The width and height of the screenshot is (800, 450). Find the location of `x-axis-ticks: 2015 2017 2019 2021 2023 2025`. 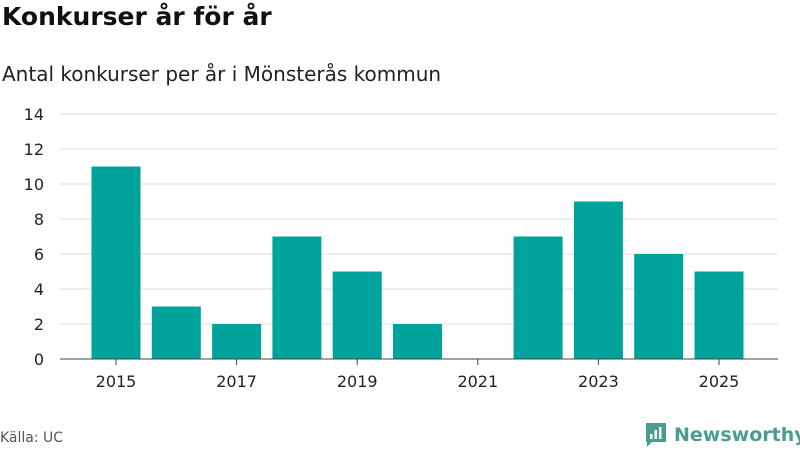

x-axis-ticks: 2015 2017 2019 2021 2023 2025 is located at coordinates (418, 375).